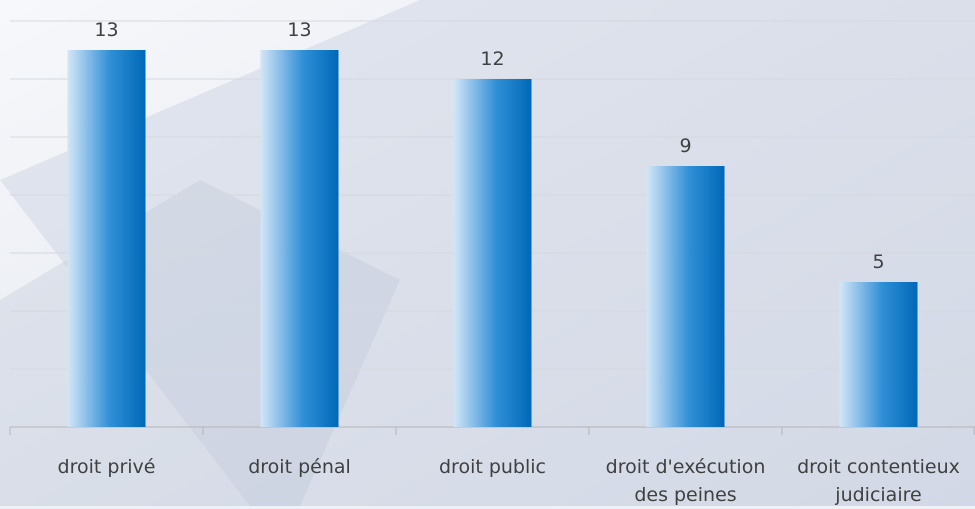 This screenshot has width=975, height=509. Describe the element at coordinates (878, 262) in the screenshot. I see `value-label: 5` at that location.